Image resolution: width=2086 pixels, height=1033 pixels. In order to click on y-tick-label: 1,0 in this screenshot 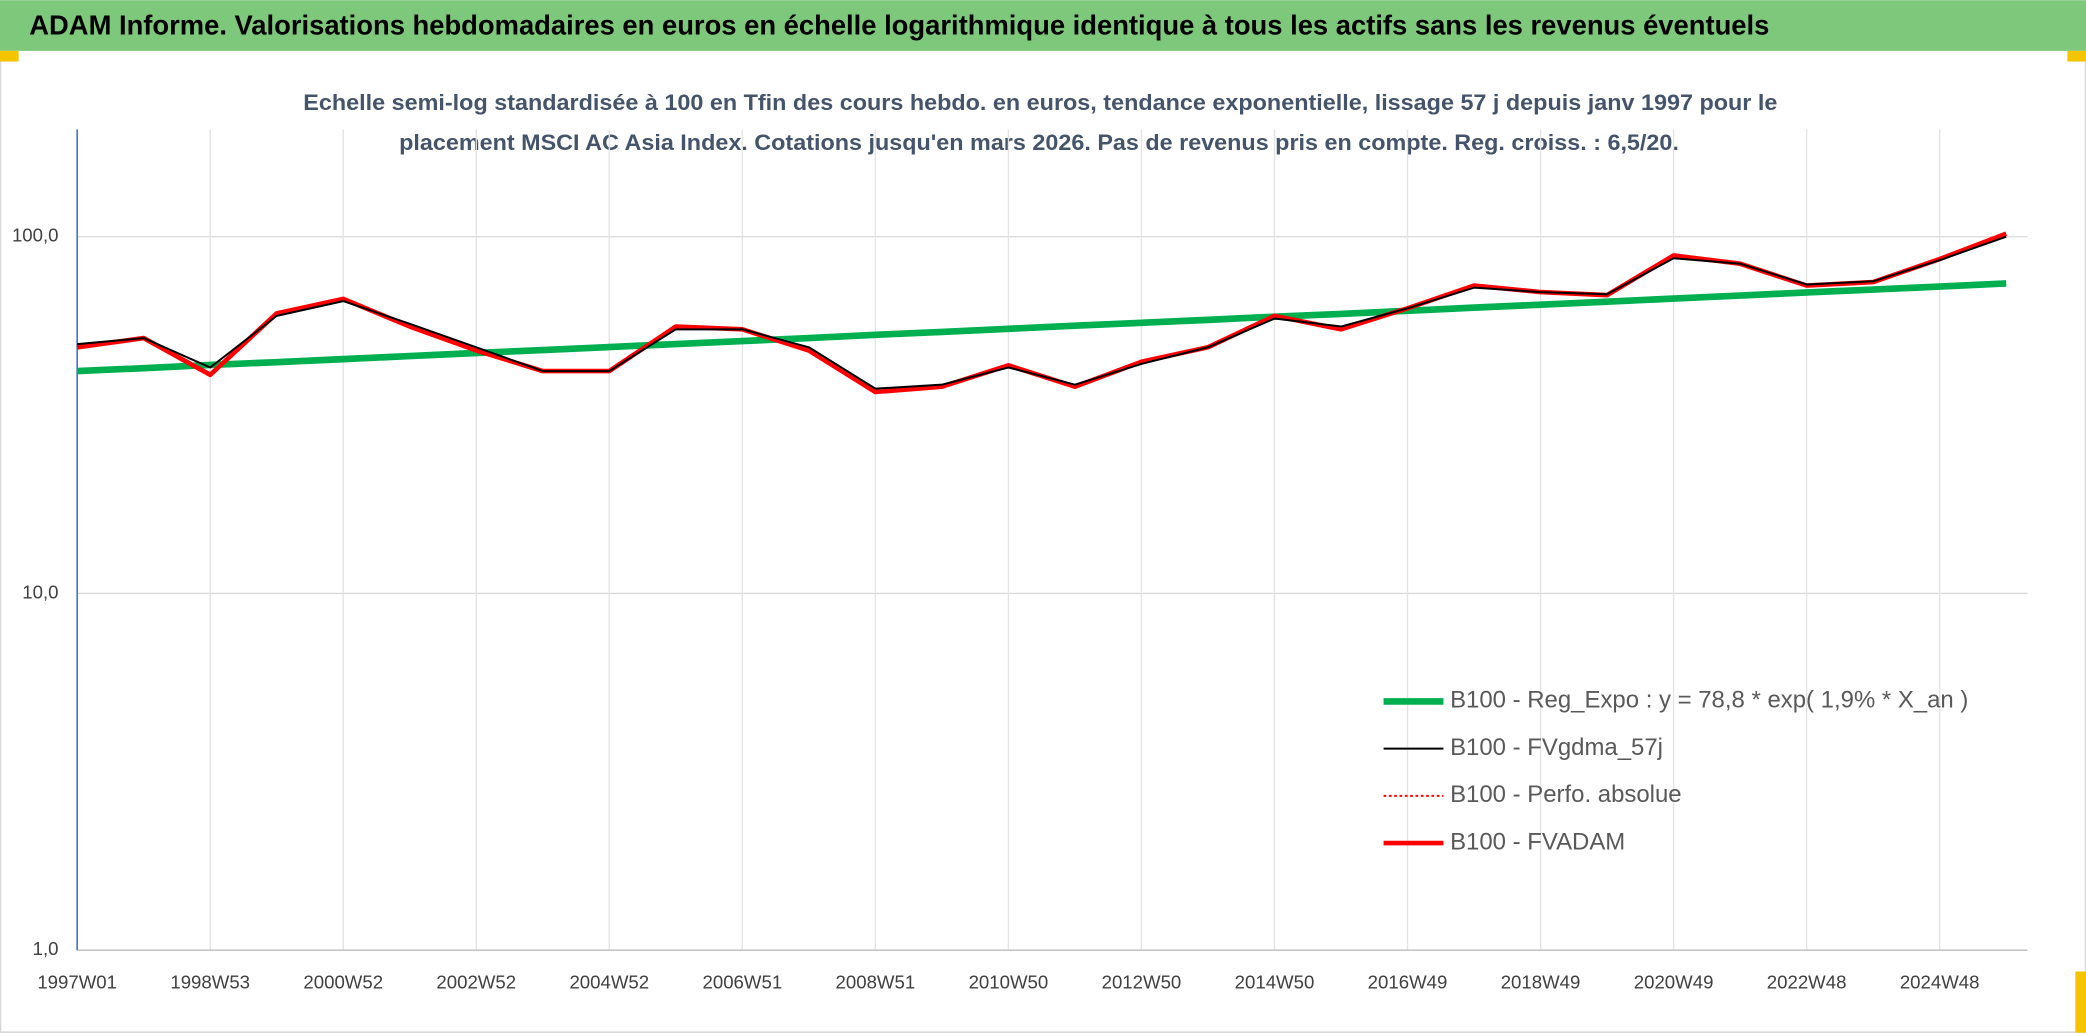, I will do `click(46, 948)`.